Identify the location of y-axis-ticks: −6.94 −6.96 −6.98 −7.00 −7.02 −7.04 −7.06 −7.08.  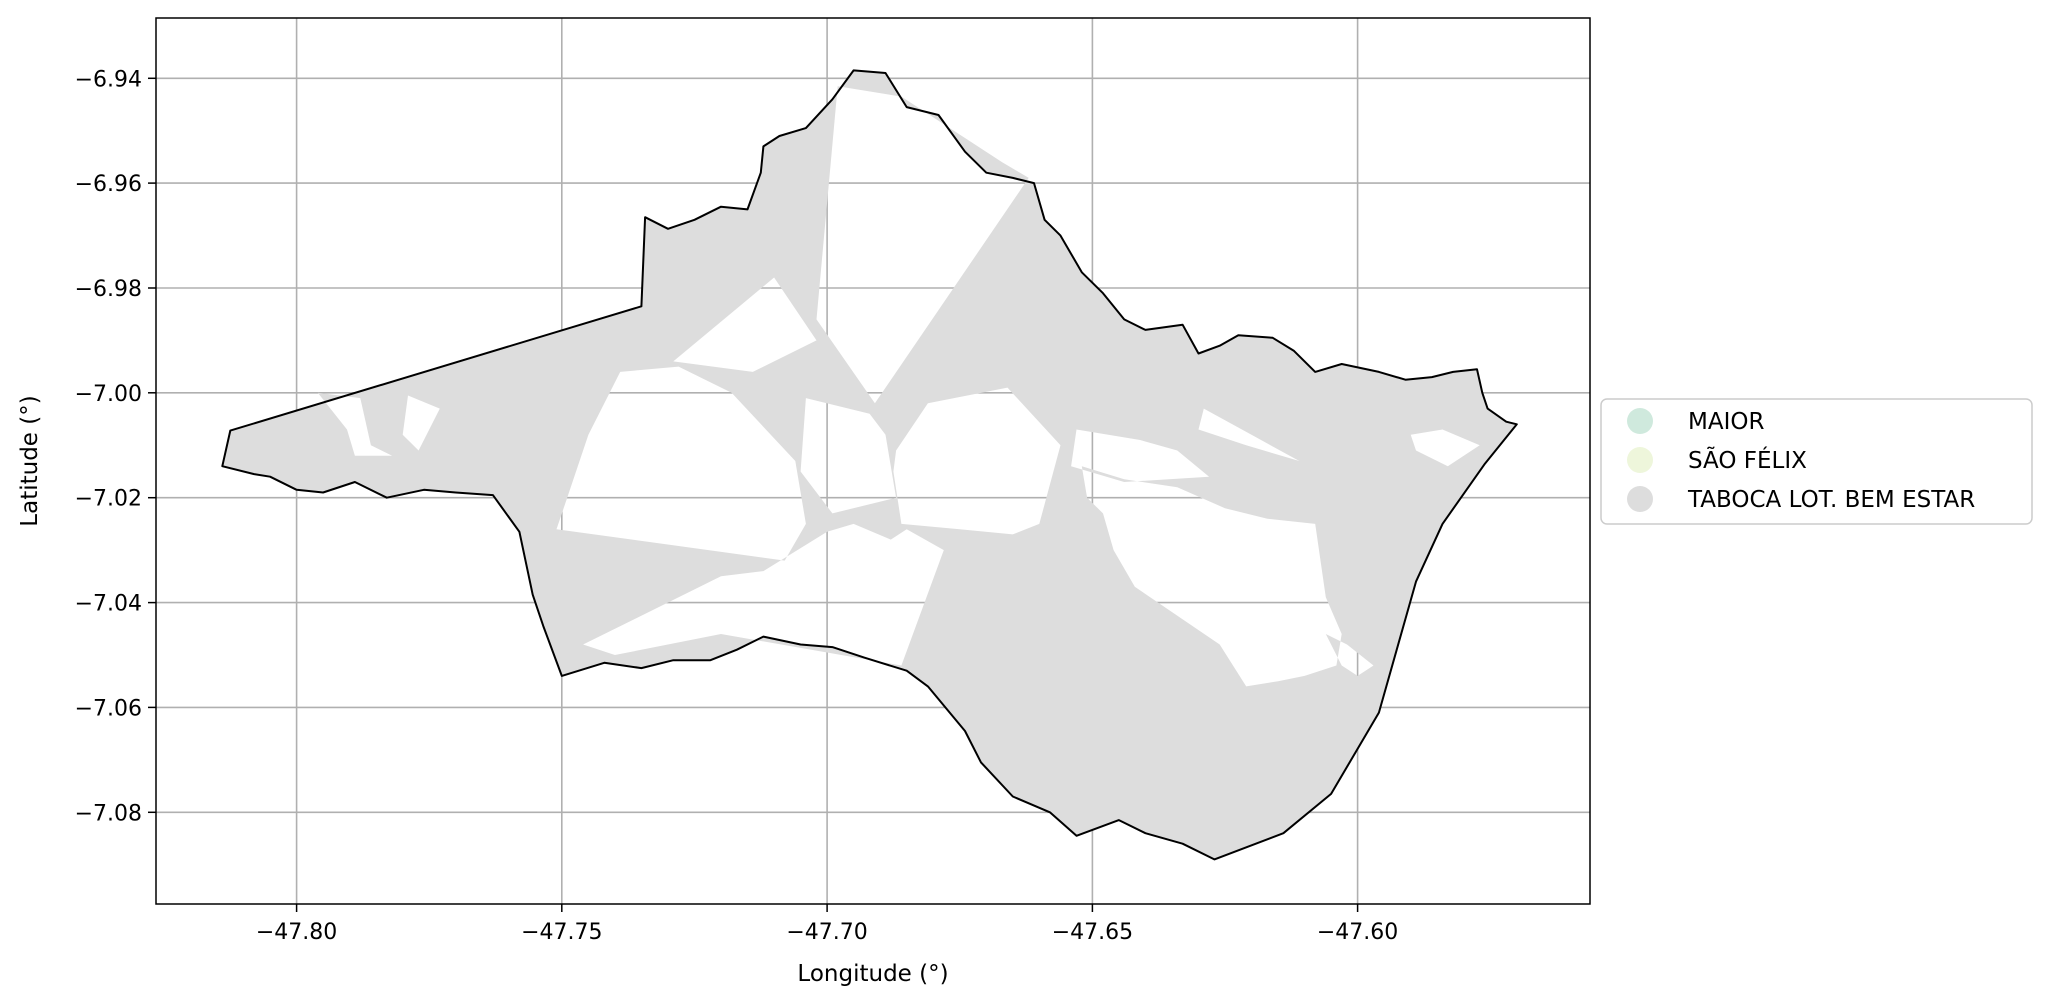
(115, 446).